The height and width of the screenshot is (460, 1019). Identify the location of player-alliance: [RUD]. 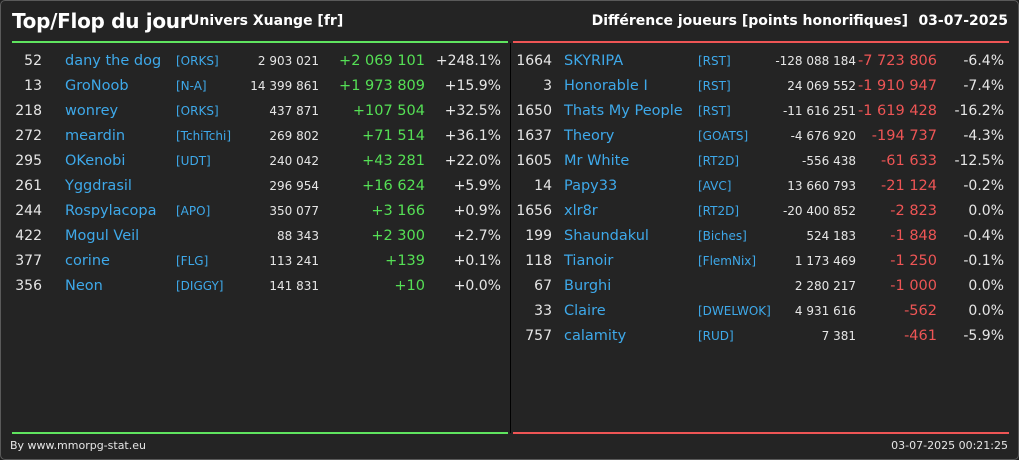
(716, 336).